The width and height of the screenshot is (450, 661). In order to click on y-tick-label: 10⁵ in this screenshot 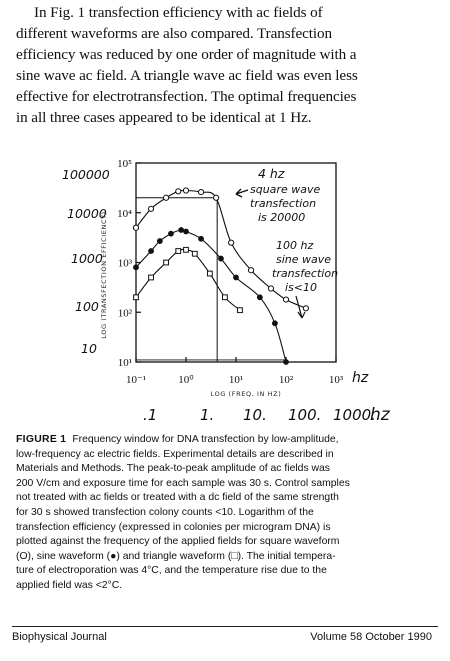, I will do `click(124, 164)`.